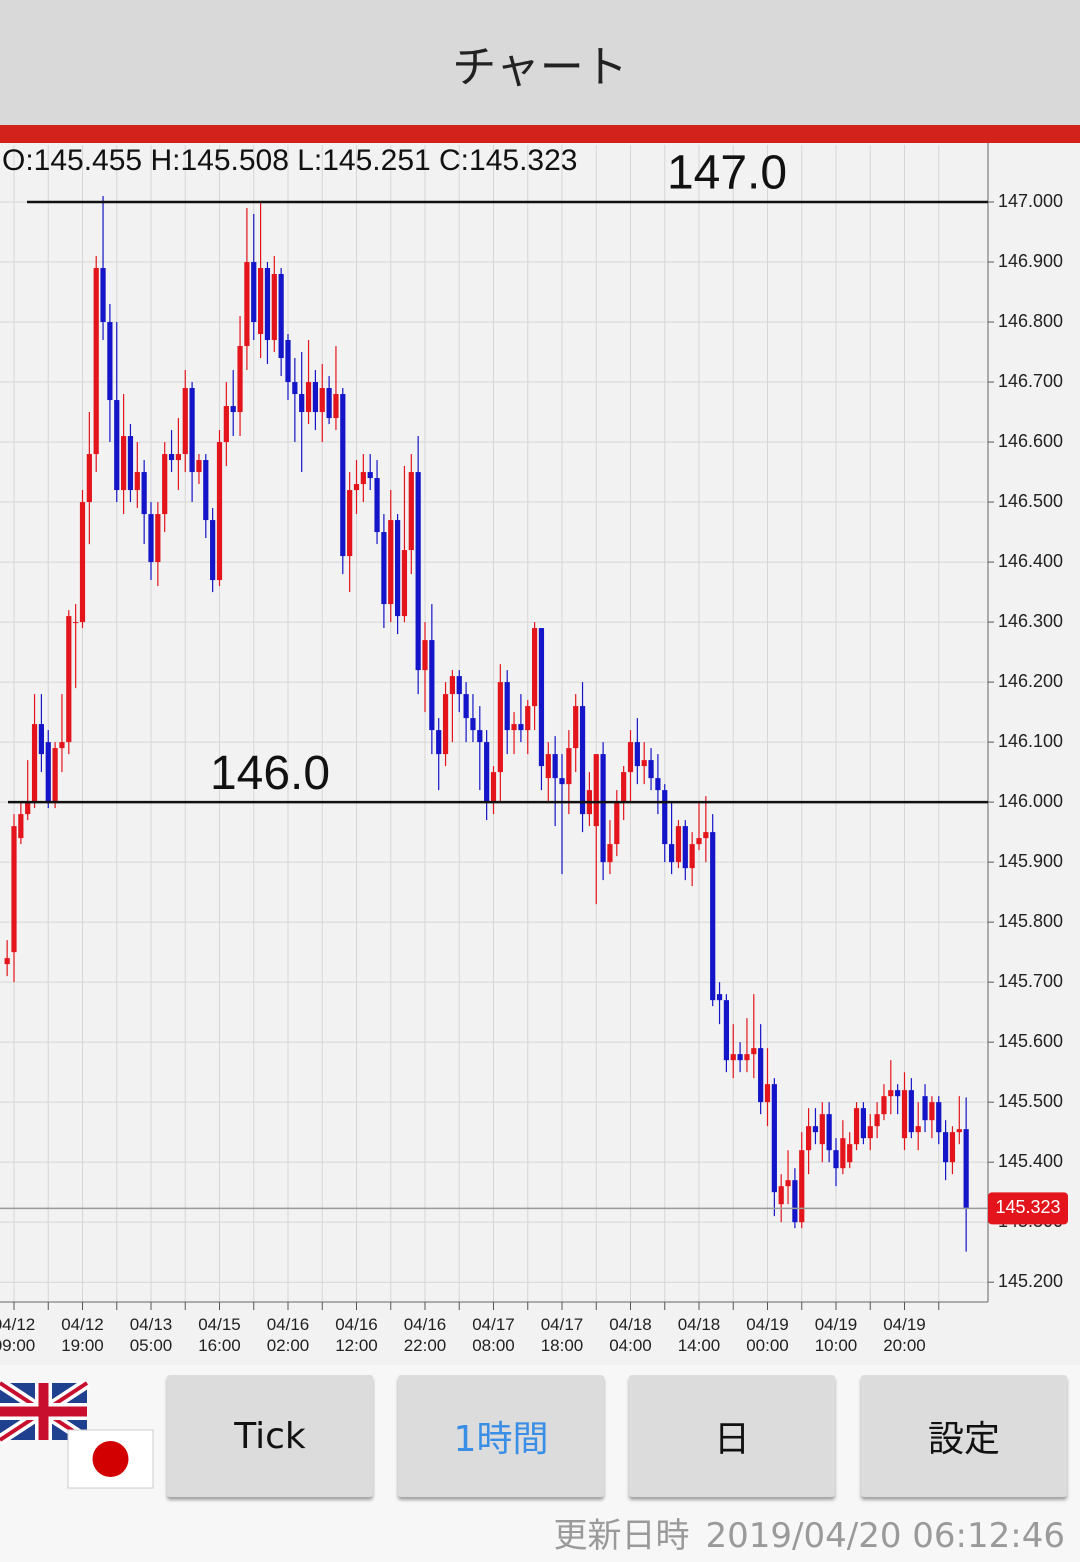  Describe the element at coordinates (501, 1436) in the screenshot. I see `hourly-button: 1時間` at that location.